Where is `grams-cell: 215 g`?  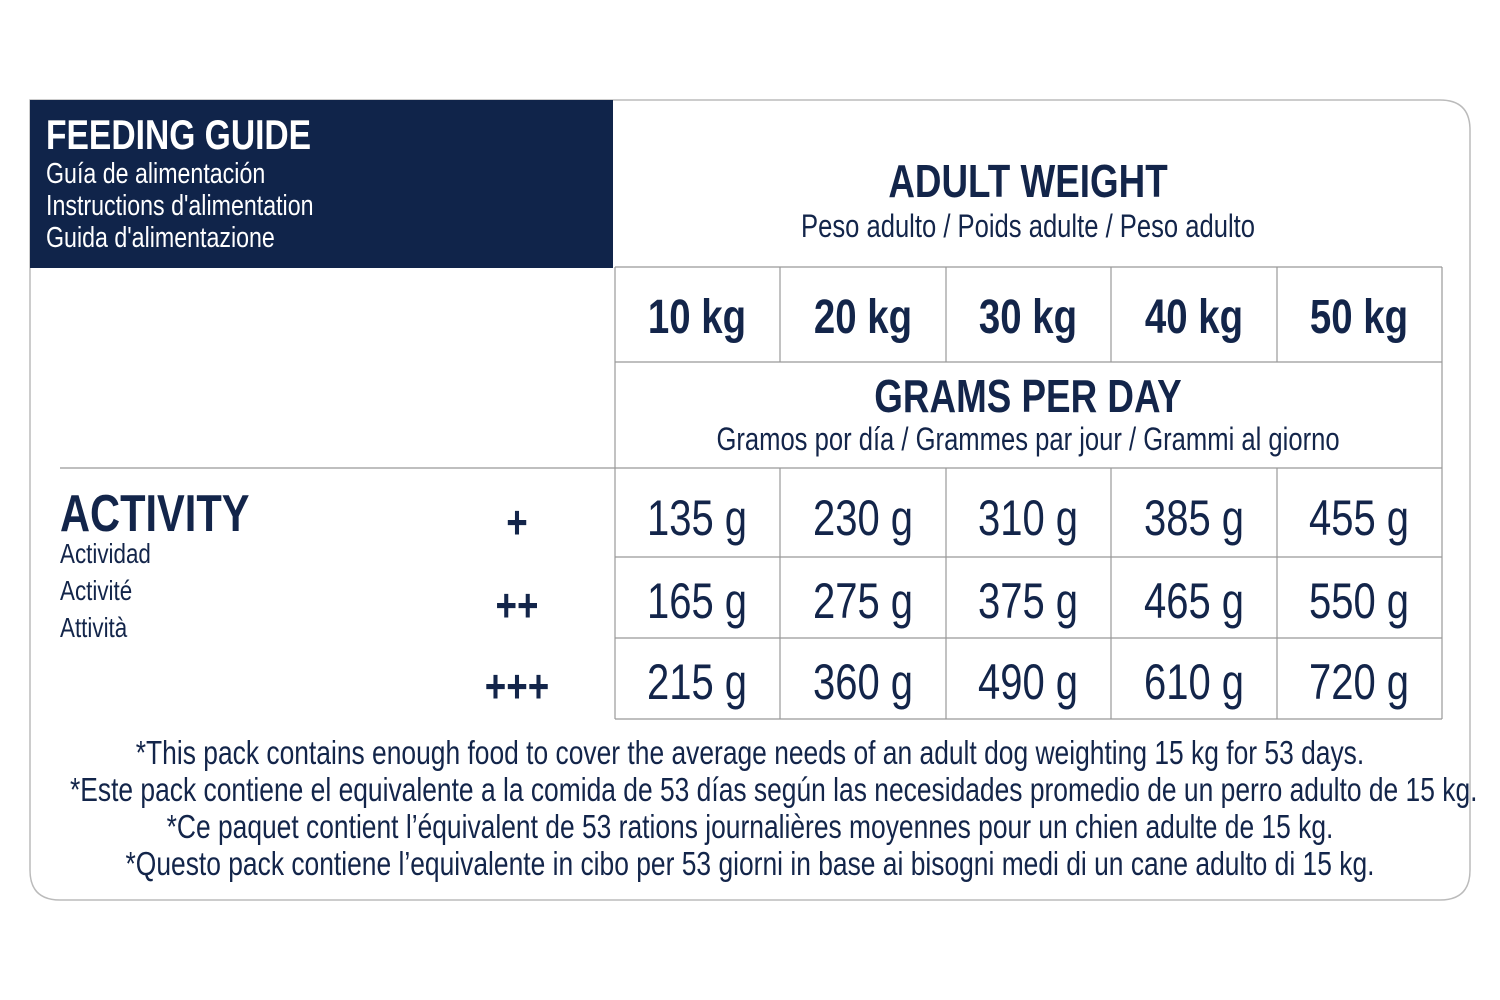
grams-cell: 215 g is located at coordinates (697, 682).